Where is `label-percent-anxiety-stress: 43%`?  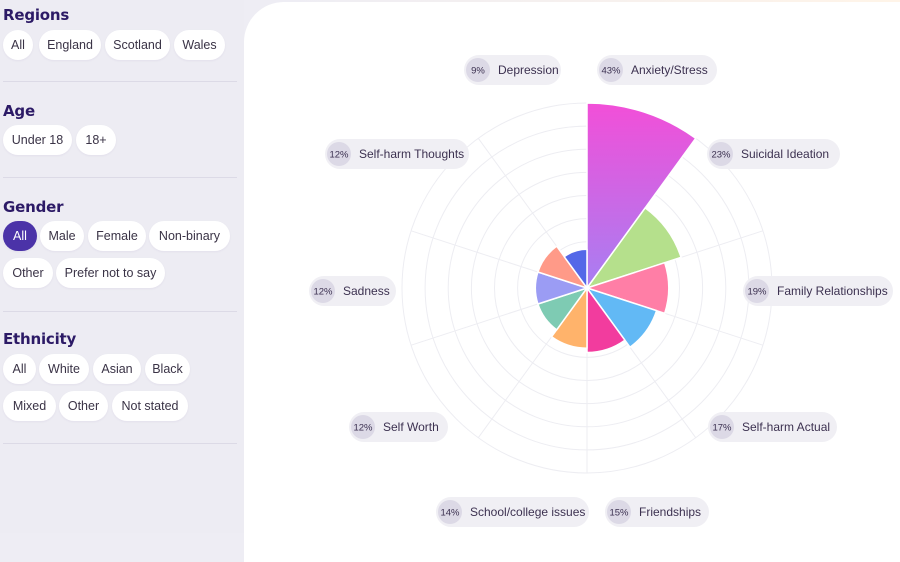 label-percent-anxiety-stress: 43% is located at coordinates (611, 71).